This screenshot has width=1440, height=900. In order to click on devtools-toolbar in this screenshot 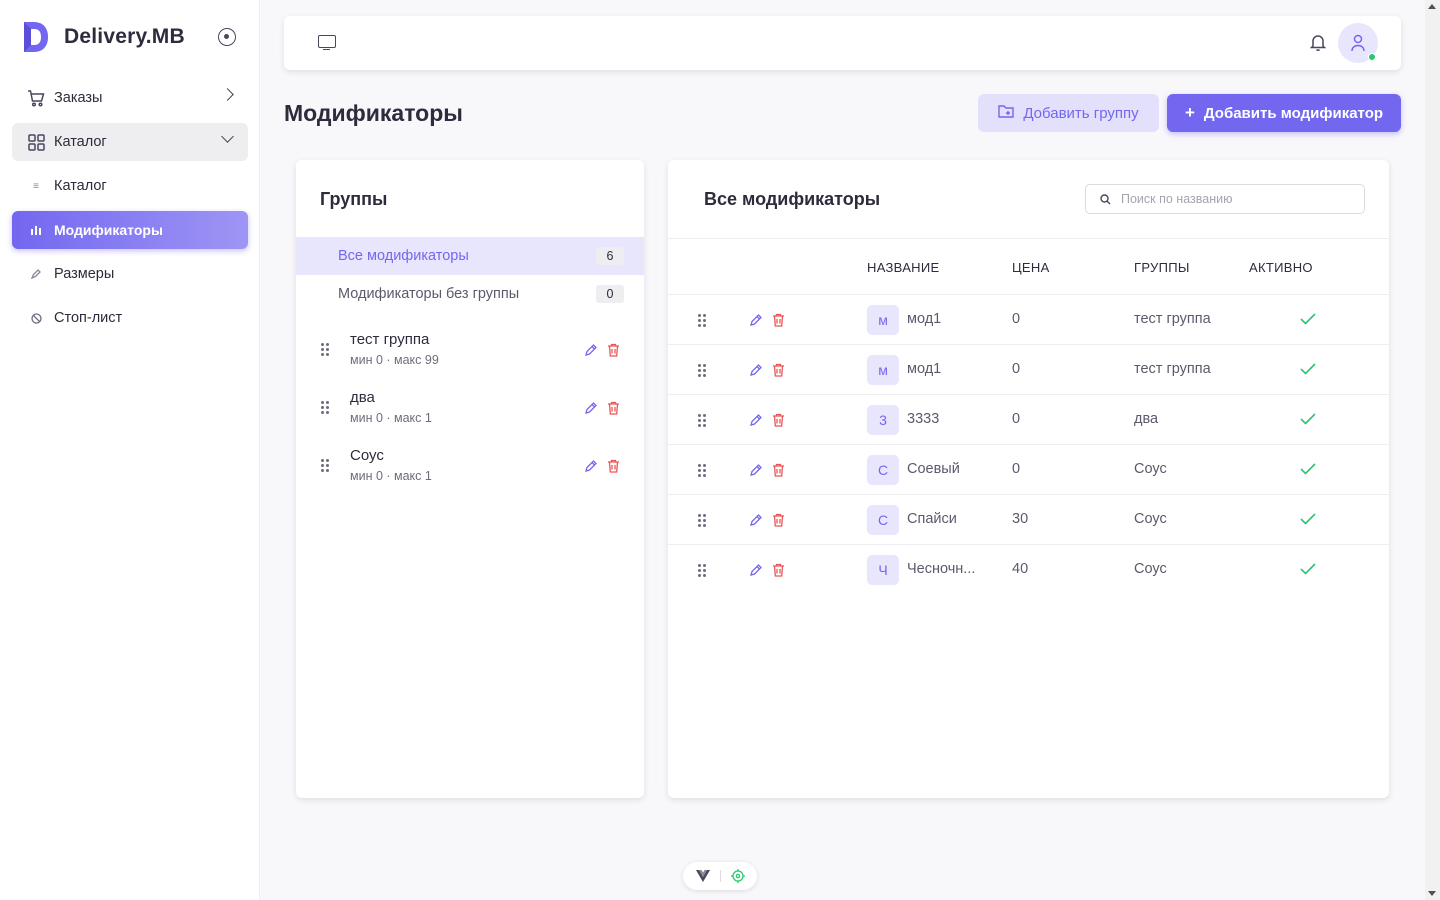, I will do `click(720, 876)`.